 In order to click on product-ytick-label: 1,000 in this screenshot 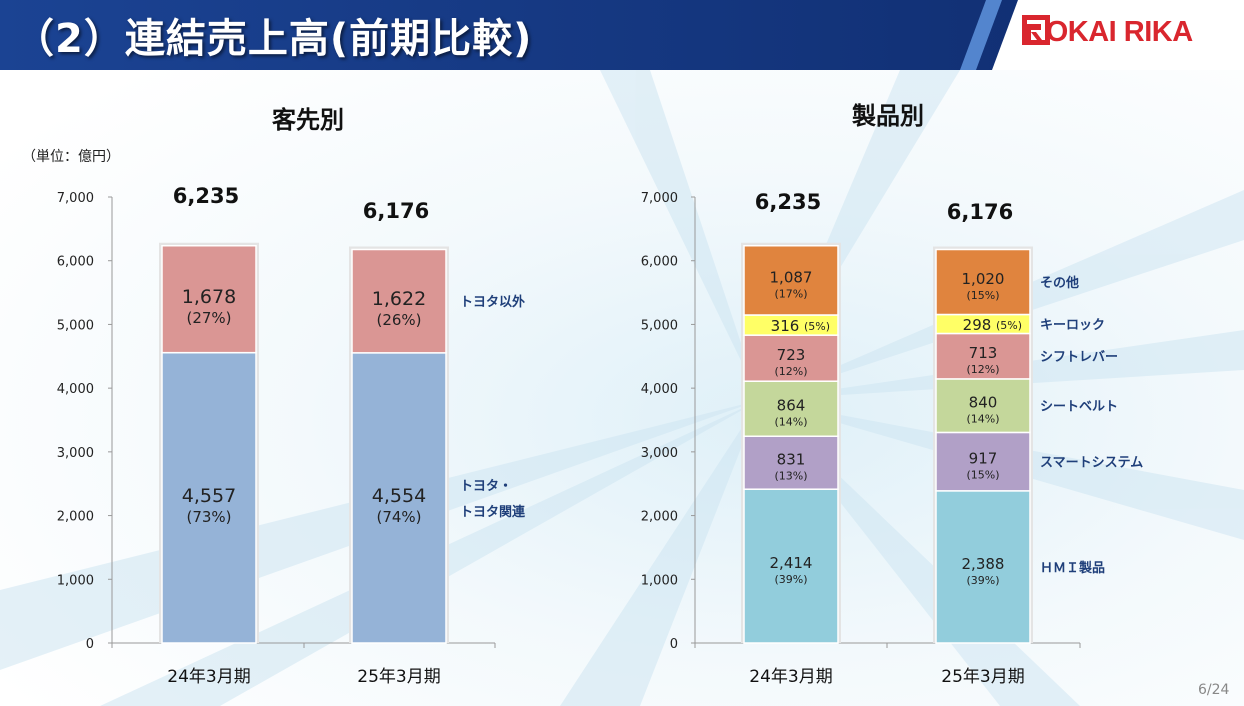, I will do `click(659, 580)`.